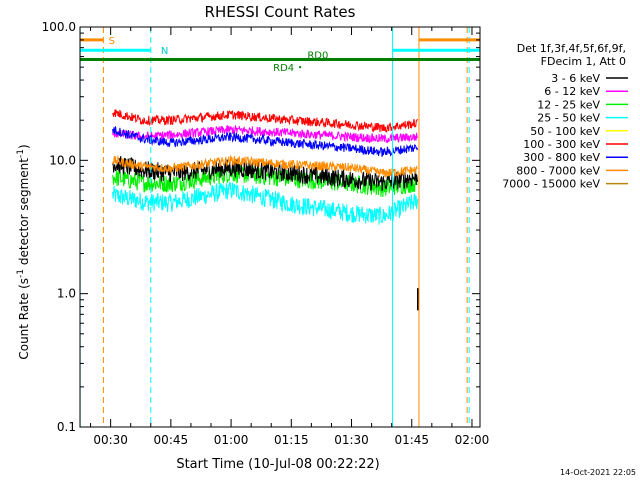 The height and width of the screenshot is (480, 640). Describe the element at coordinates (575, 78) in the screenshot. I see `legend-label-0: 3 - 6 keV` at that location.